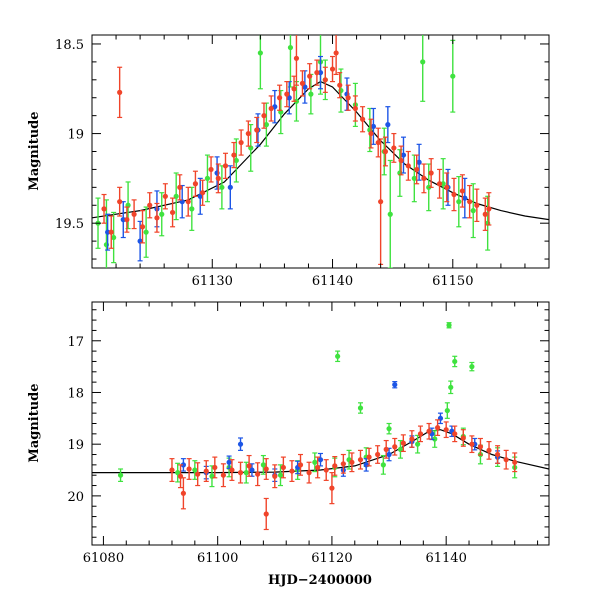 Image resolution: width=600 pixels, height=600 pixels. I want to click on bottom-series-blue, so click(340, 432).